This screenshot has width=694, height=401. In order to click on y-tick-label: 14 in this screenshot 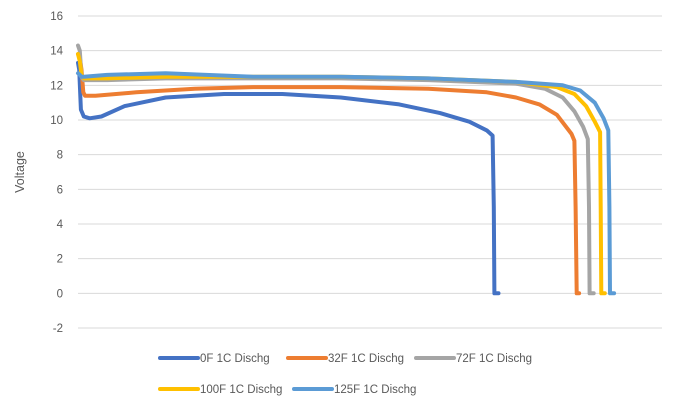, I will do `click(56, 52)`.